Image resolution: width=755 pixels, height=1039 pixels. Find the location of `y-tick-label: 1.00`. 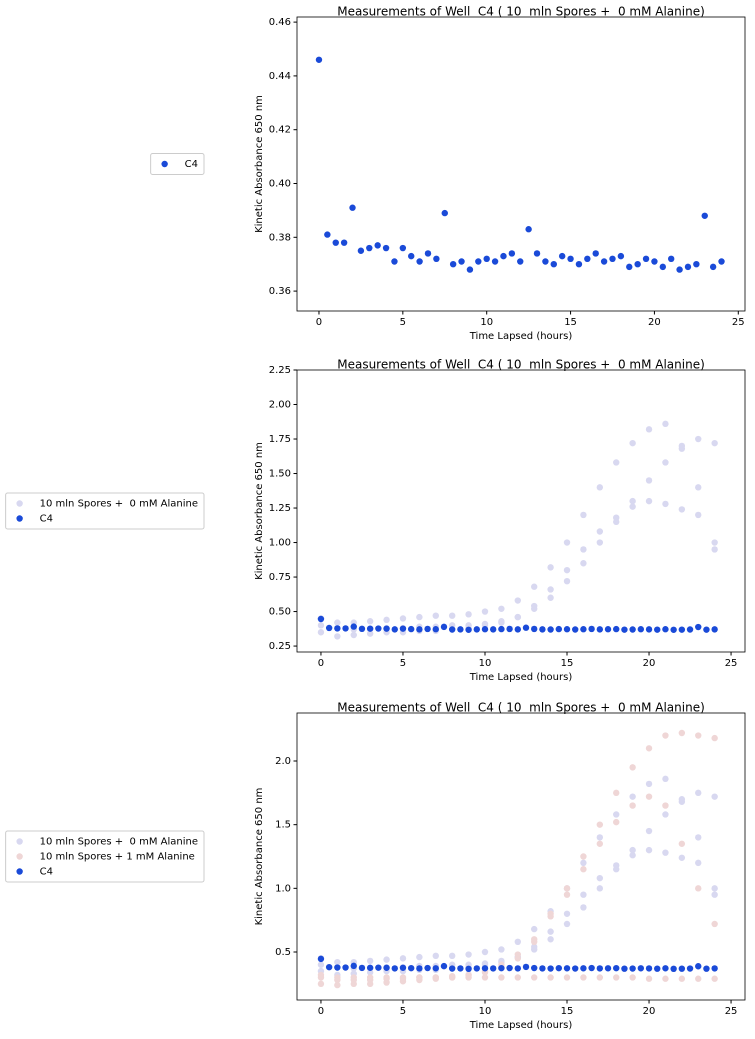

y-tick-label: 1.00 is located at coordinates (280, 543).